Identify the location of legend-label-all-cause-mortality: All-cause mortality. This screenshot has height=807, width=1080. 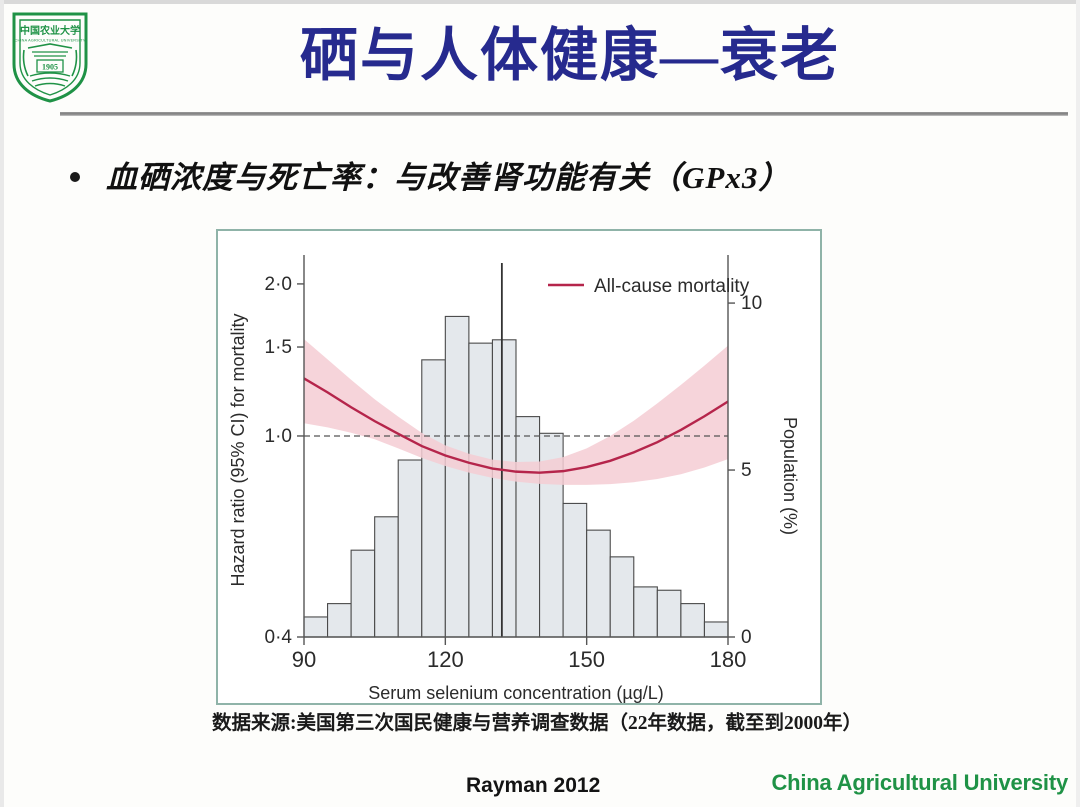
(672, 286).